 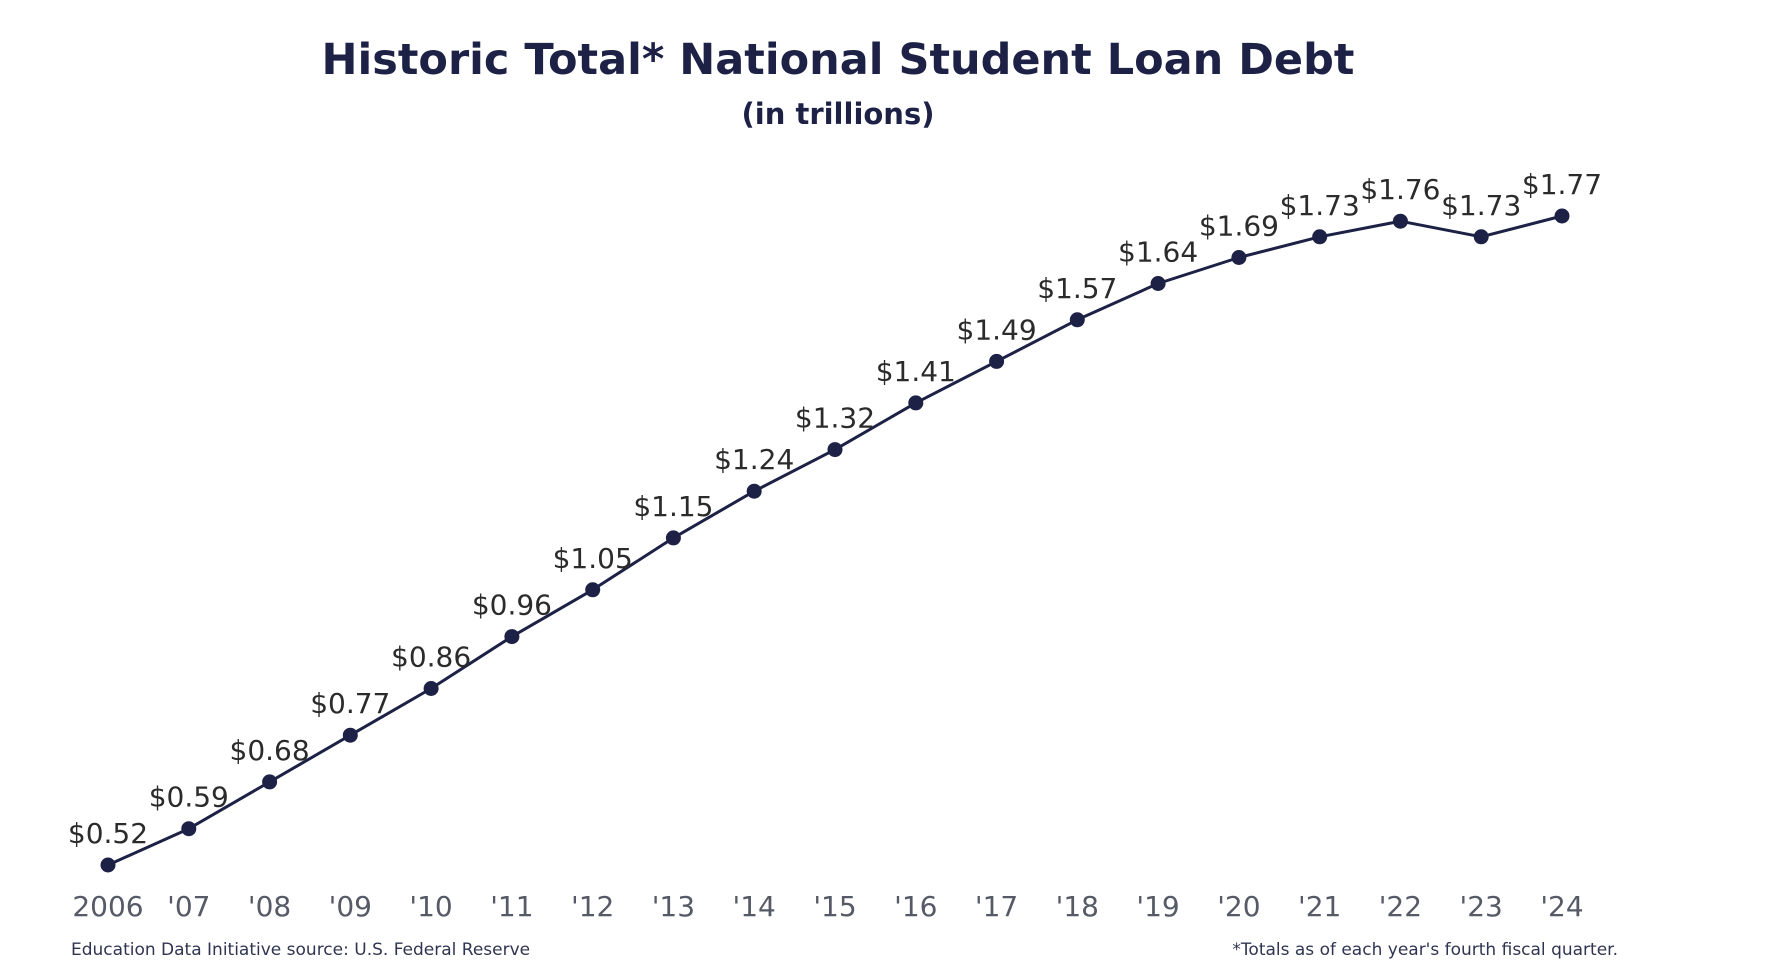 I want to click on data-label: $0.86, so click(x=431, y=657).